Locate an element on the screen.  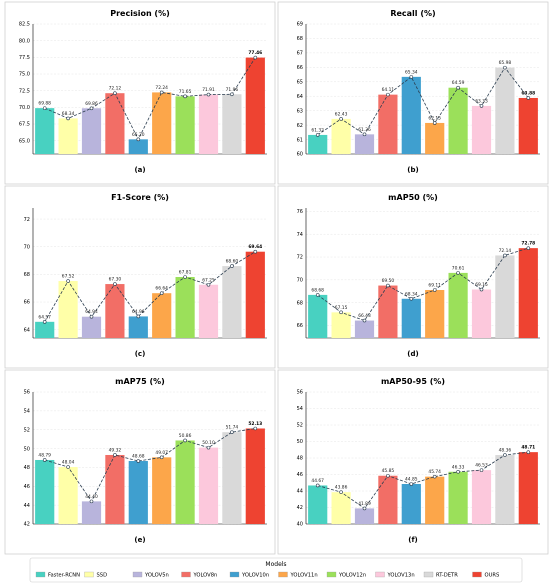
y-tick-label: 63 is located at coordinates (300, 111).